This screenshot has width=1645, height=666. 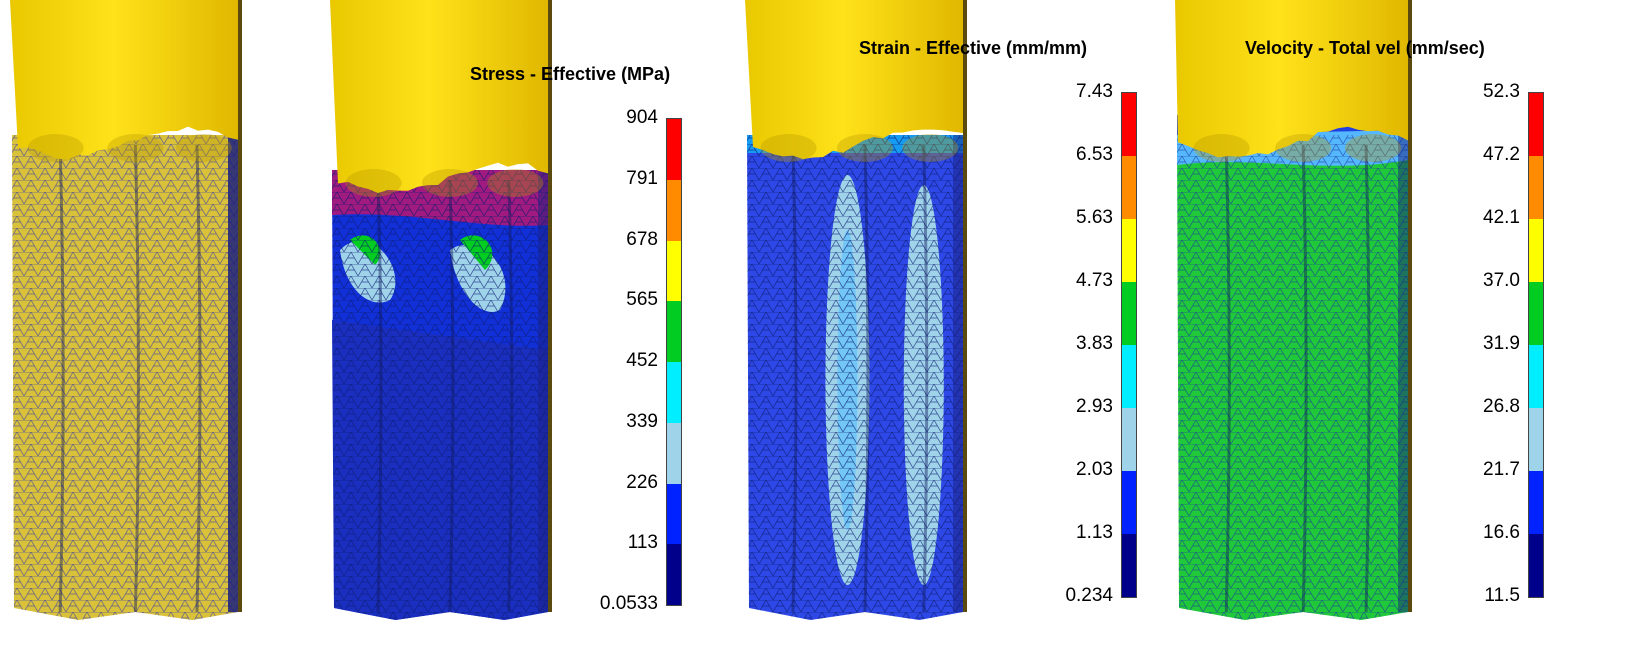 What do you see at coordinates (570, 74) in the screenshot?
I see `stress-colorbar-title: Stress - Effective (MPa)` at bounding box center [570, 74].